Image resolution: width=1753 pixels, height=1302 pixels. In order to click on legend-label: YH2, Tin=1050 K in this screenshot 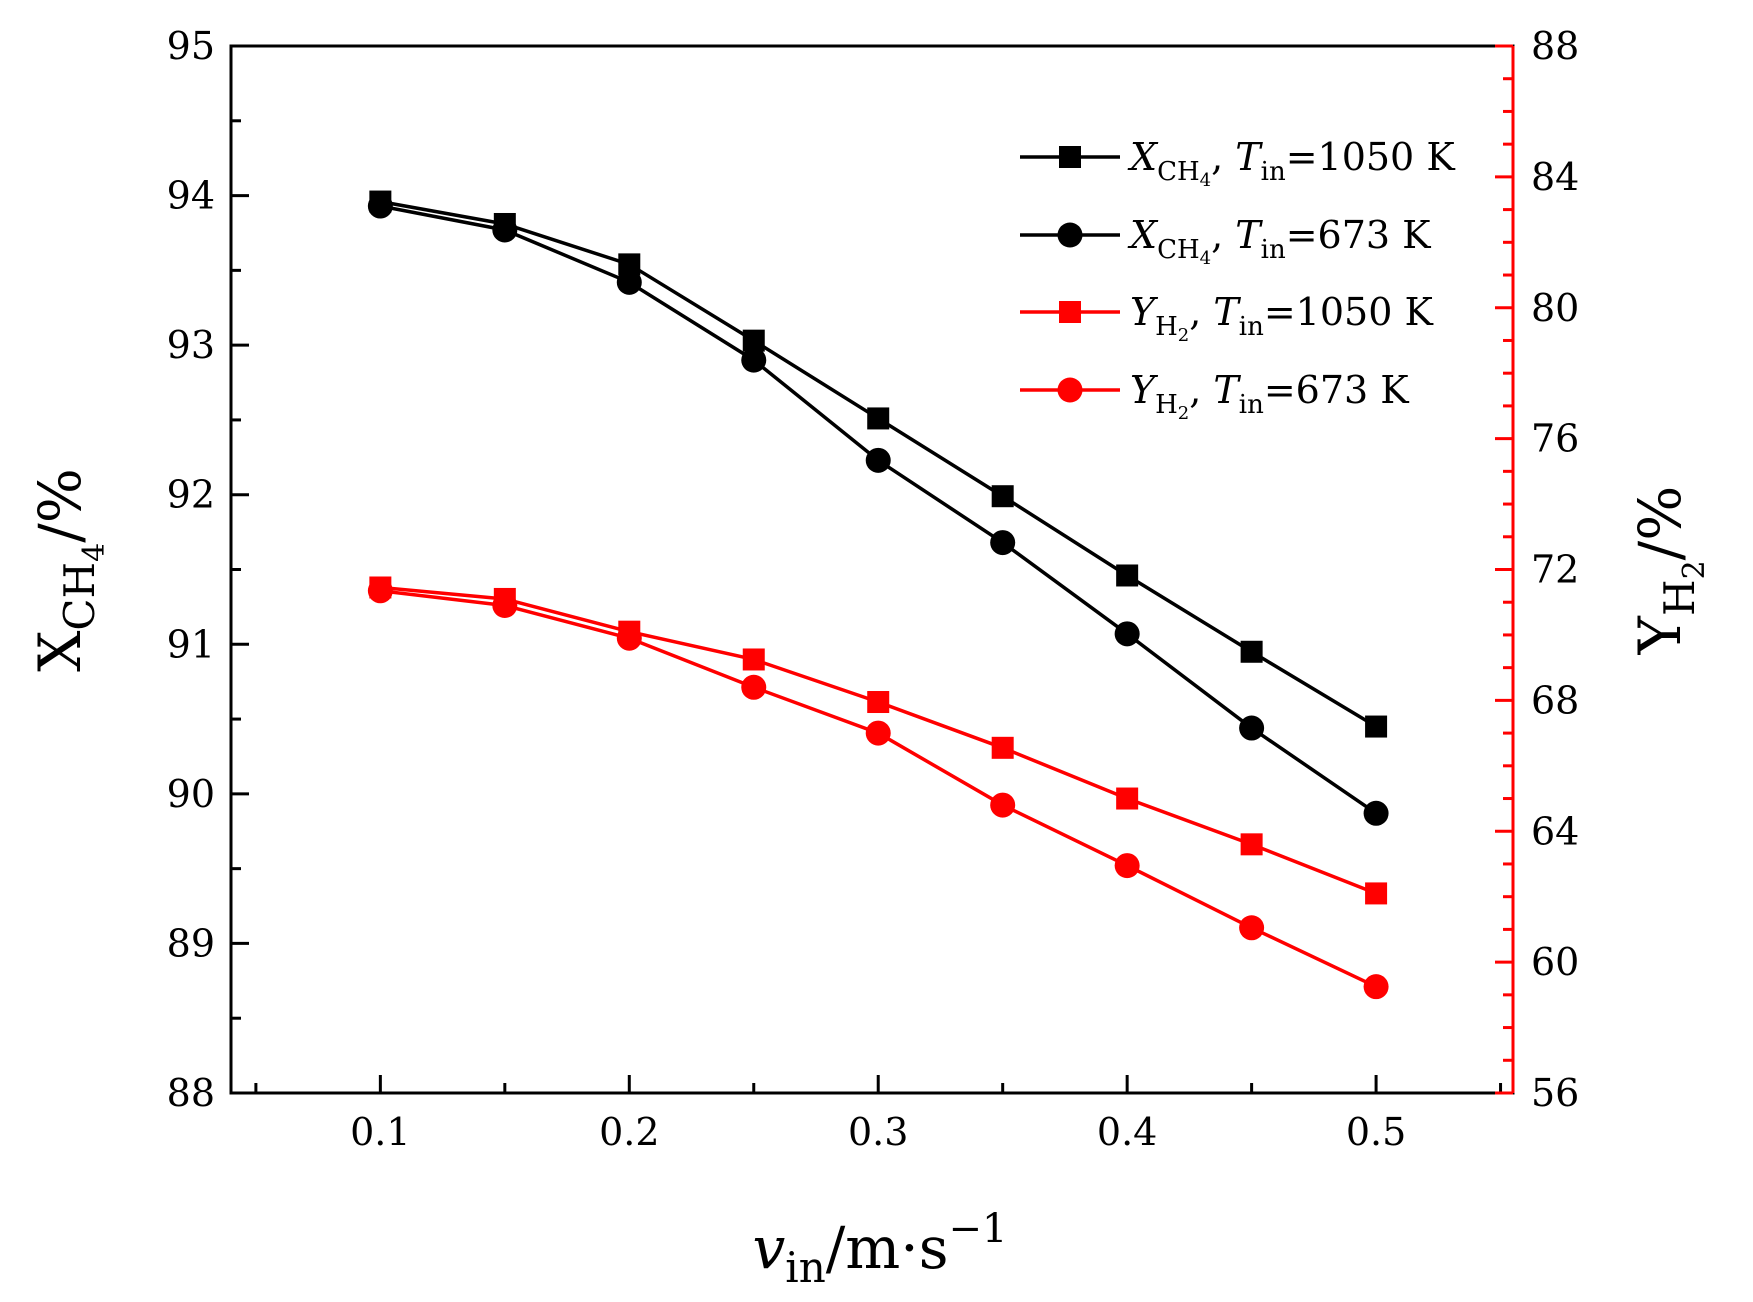, I will do `click(1281, 318)`.